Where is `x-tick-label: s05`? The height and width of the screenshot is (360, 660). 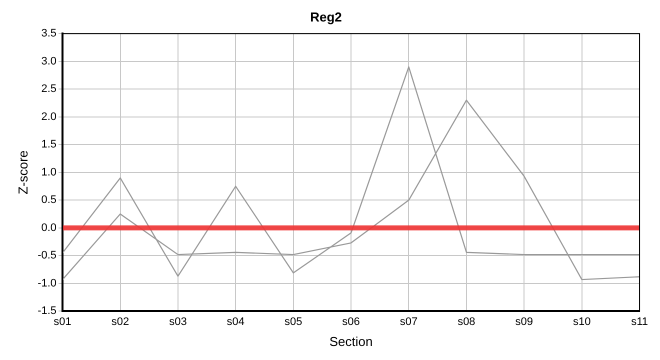 x-tick-label: s05 is located at coordinates (293, 322).